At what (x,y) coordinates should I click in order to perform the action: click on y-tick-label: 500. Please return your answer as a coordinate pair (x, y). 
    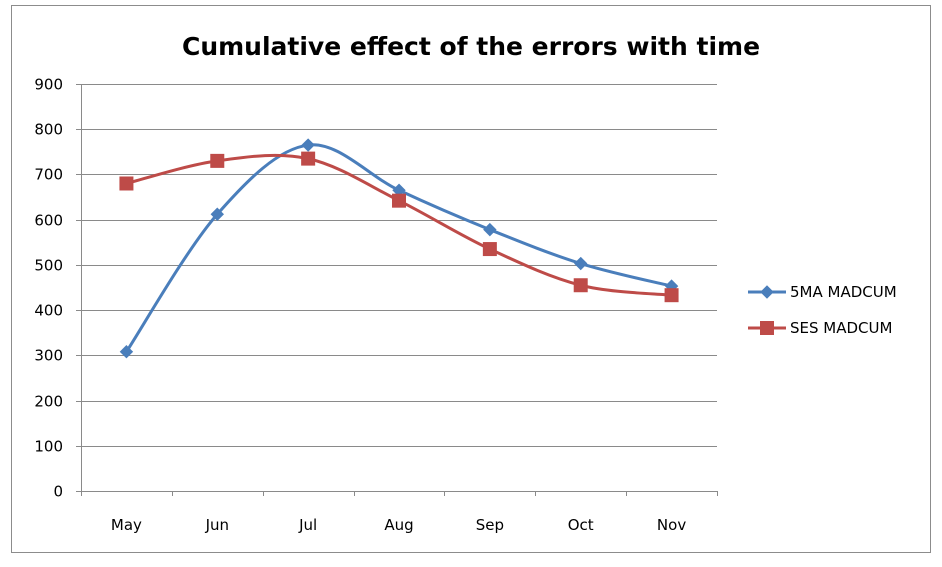
    Looking at the image, I should click on (48, 266).